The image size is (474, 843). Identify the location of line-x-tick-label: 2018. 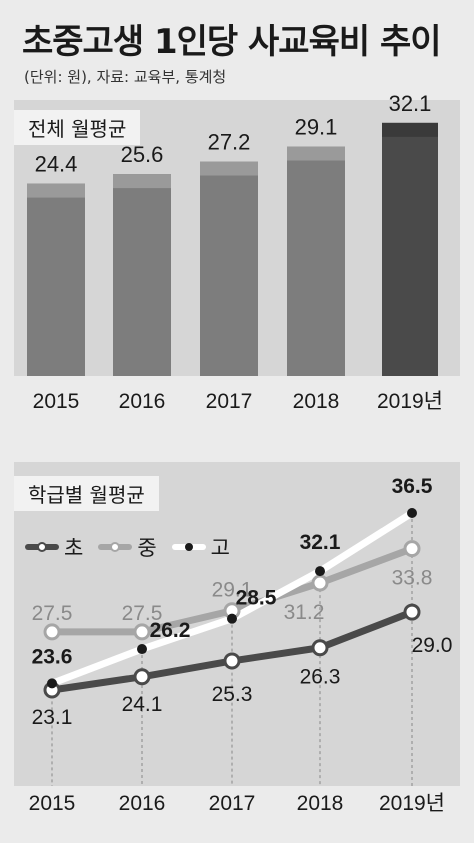
(320, 803).